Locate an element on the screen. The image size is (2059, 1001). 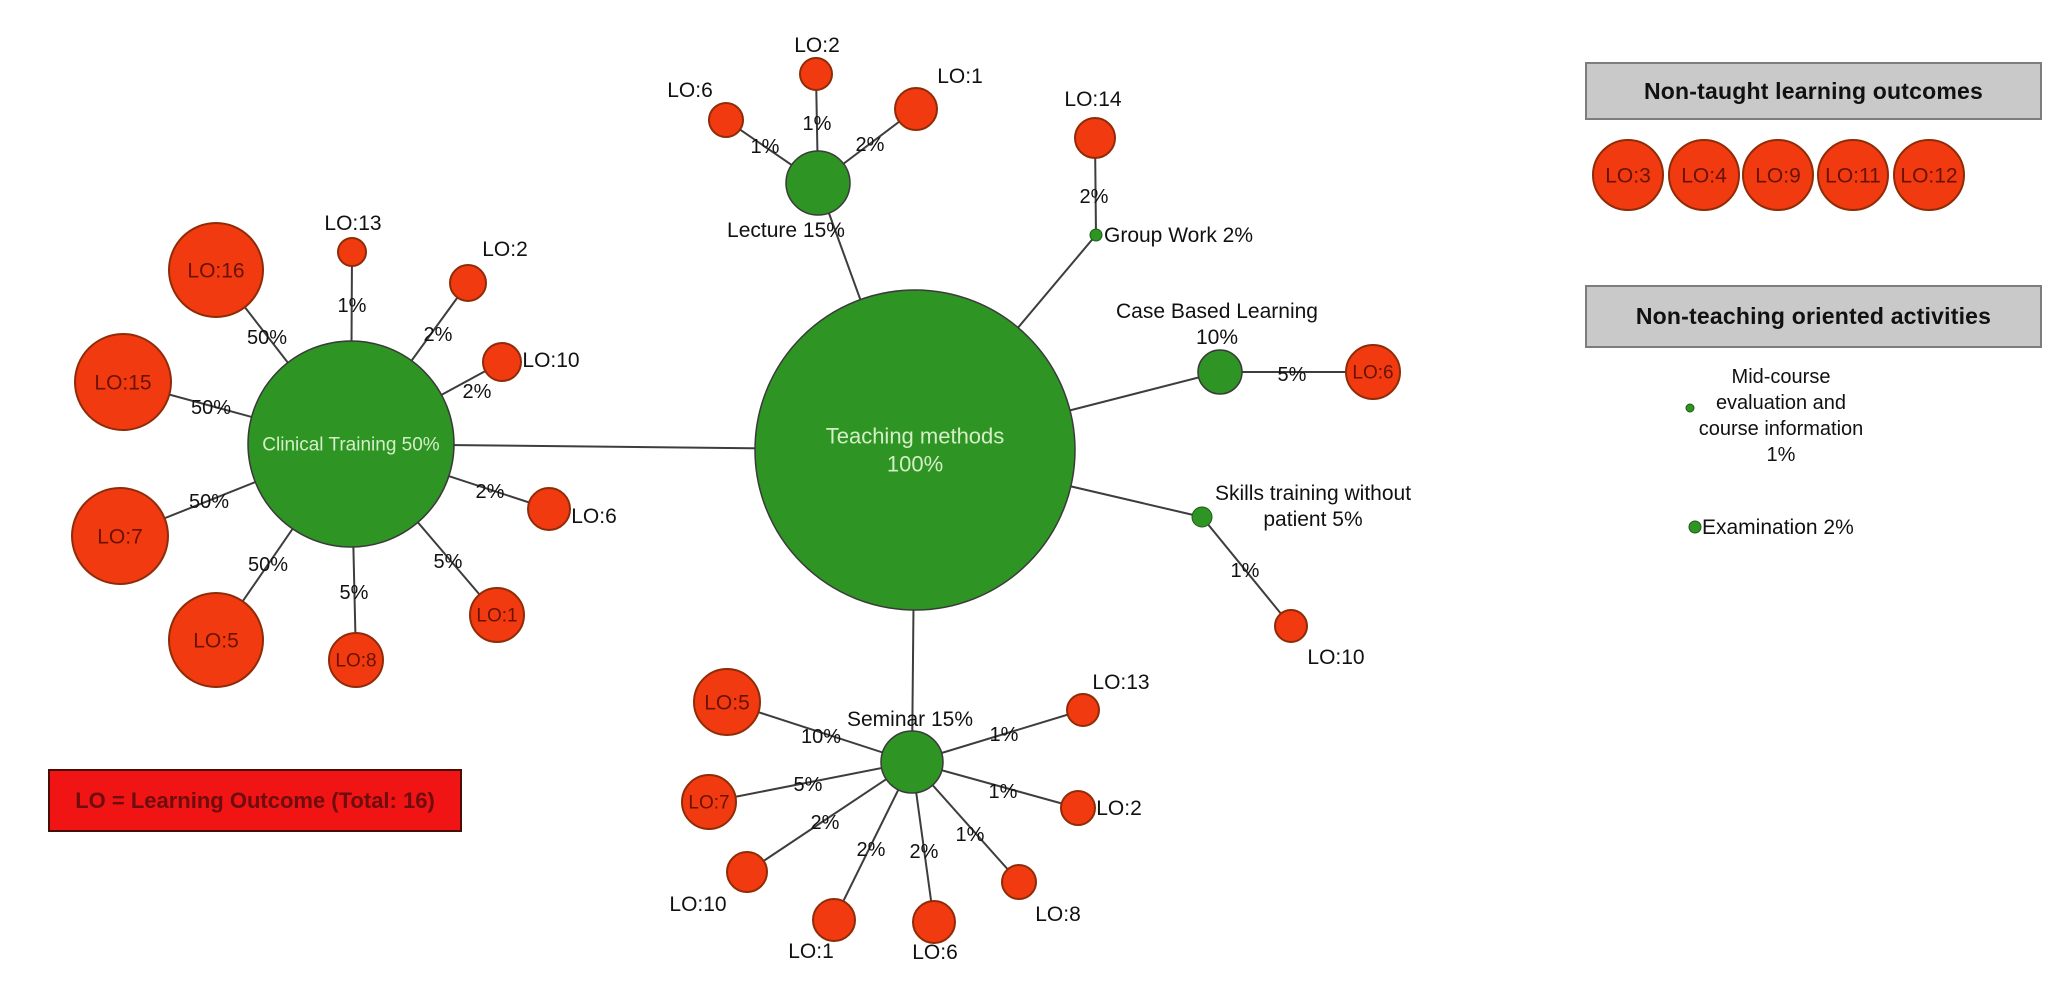
lo-legend-box: LO = Learning Outcome (Total: 16) is located at coordinates (255, 800).